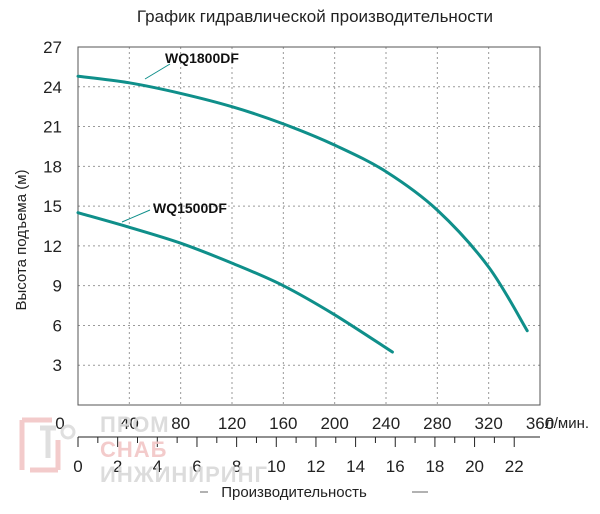  What do you see at coordinates (488, 423) in the screenshot?
I see `x-tick-label: 320` at bounding box center [488, 423].